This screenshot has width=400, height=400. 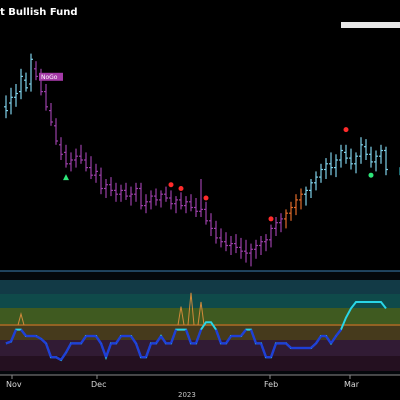 What do you see at coordinates (39, 12) in the screenshot?
I see `chart-title: t Bullish Fund` at bounding box center [39, 12].